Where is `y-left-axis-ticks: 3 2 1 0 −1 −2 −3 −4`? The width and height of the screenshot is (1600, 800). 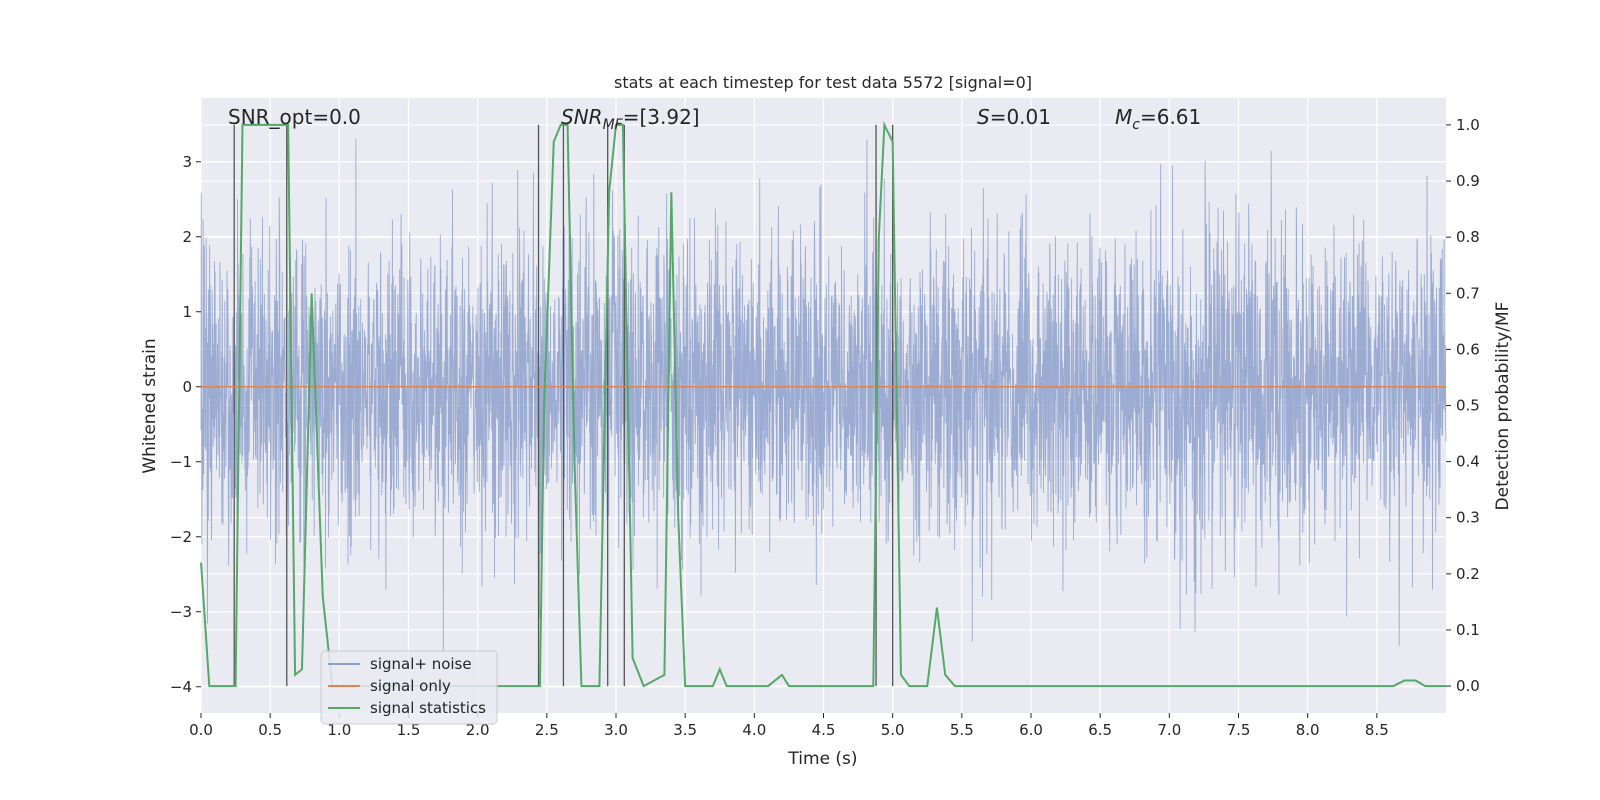 y-left-axis-ticks: 3 2 1 0 −1 −2 −3 −4 is located at coordinates (185, 424).